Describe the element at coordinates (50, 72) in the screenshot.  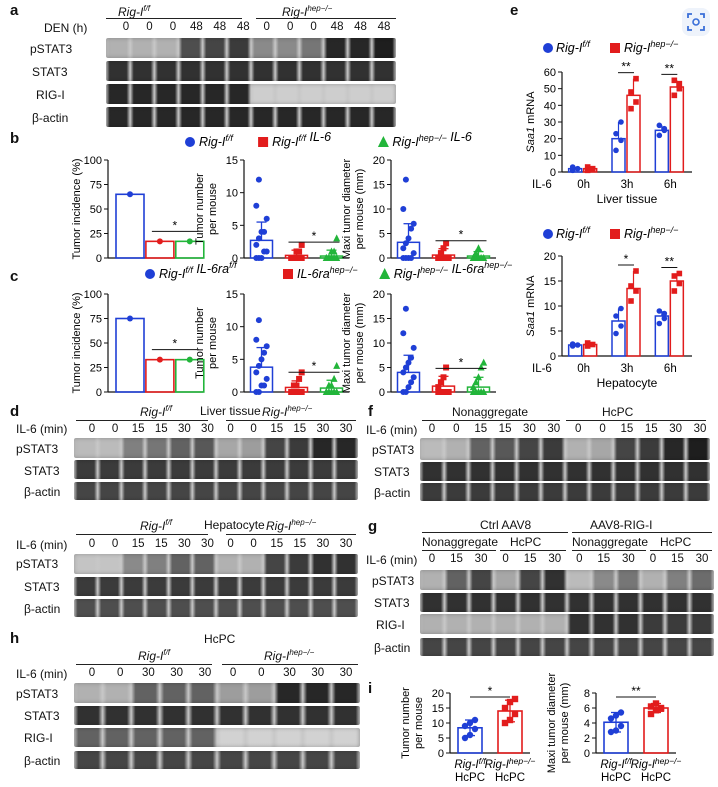
I see `stat3-label-a: STAT3` at that location.